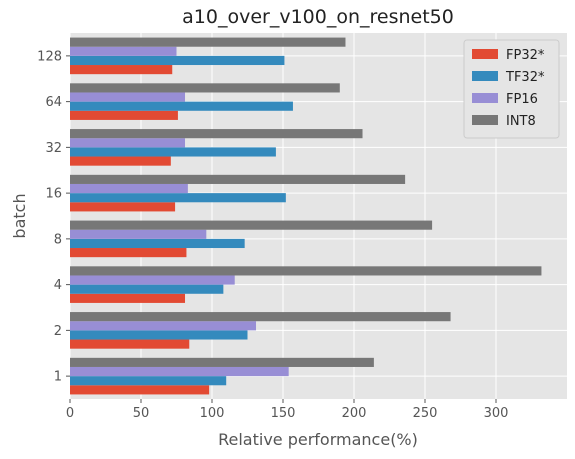  What do you see at coordinates (49, 56) in the screenshot?
I see `y-tick-label: 128` at bounding box center [49, 56].